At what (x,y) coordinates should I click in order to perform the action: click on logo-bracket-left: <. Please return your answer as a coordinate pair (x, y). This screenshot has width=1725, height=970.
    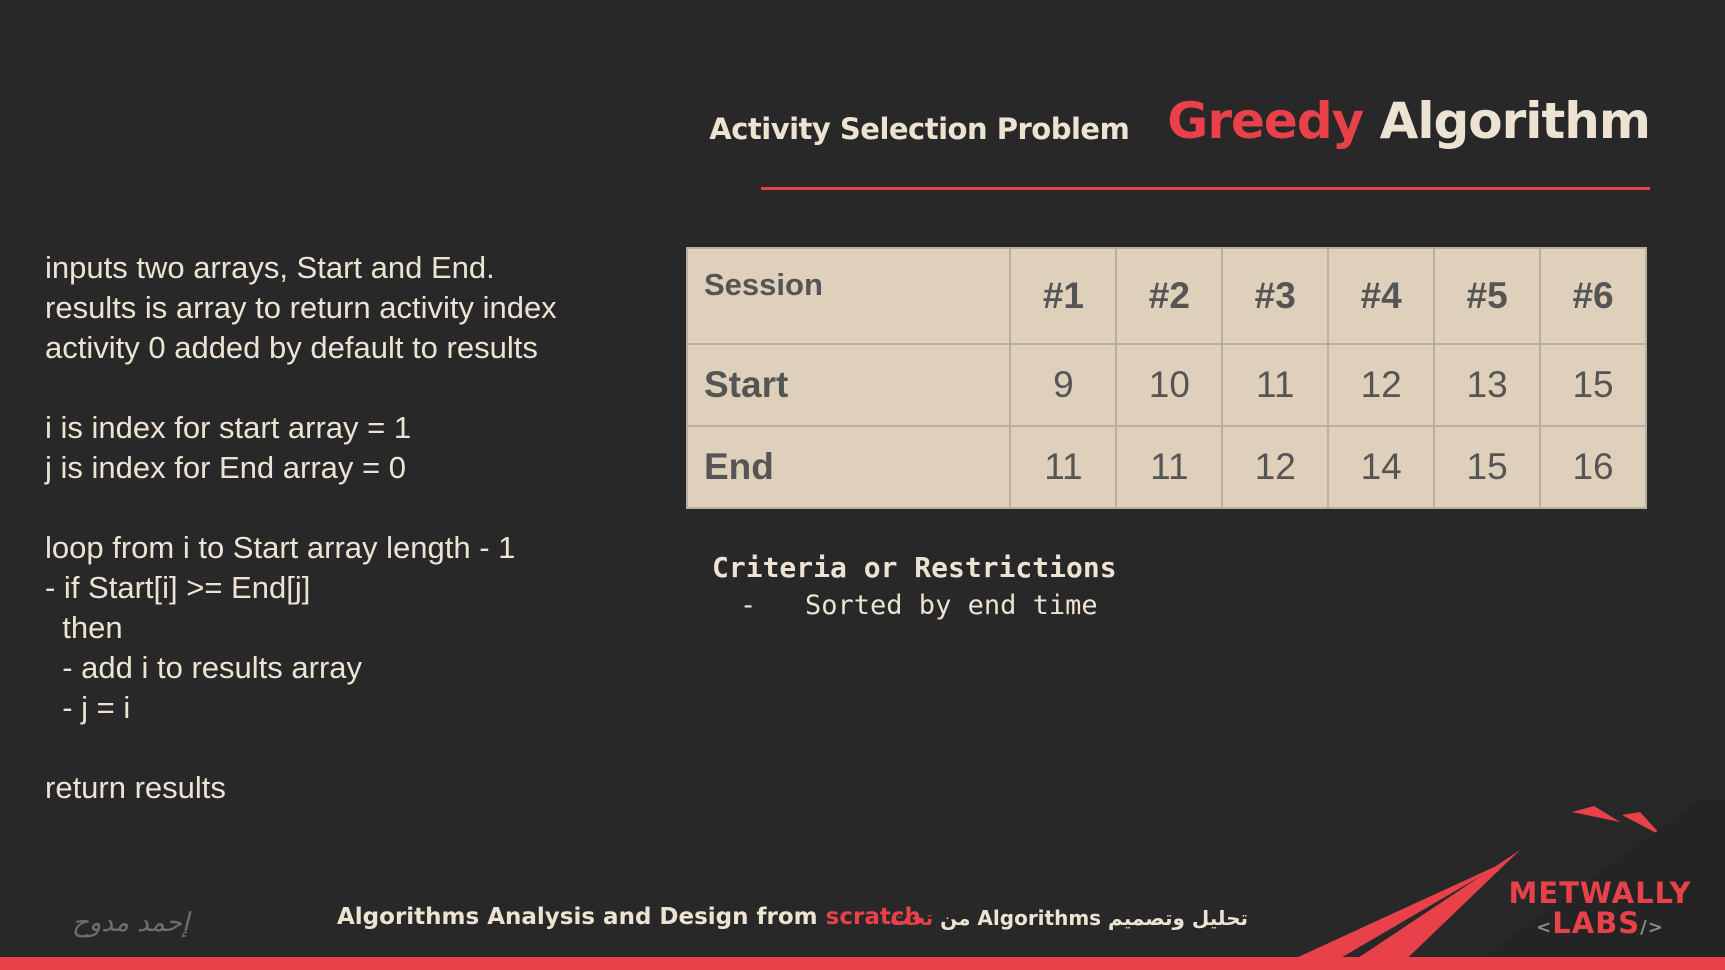
    Looking at the image, I should click on (1544, 927).